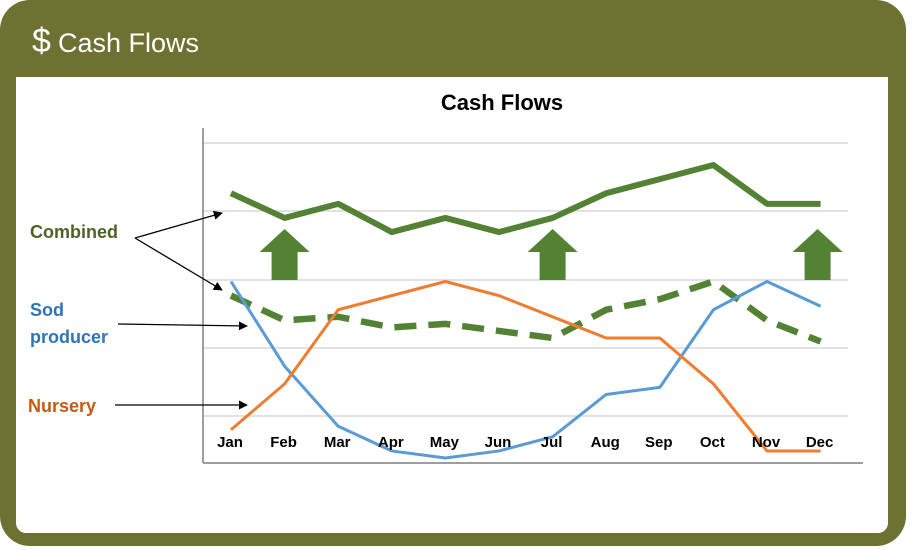 Image resolution: width=912 pixels, height=550 pixels. I want to click on up-arrows, so click(551, 254).